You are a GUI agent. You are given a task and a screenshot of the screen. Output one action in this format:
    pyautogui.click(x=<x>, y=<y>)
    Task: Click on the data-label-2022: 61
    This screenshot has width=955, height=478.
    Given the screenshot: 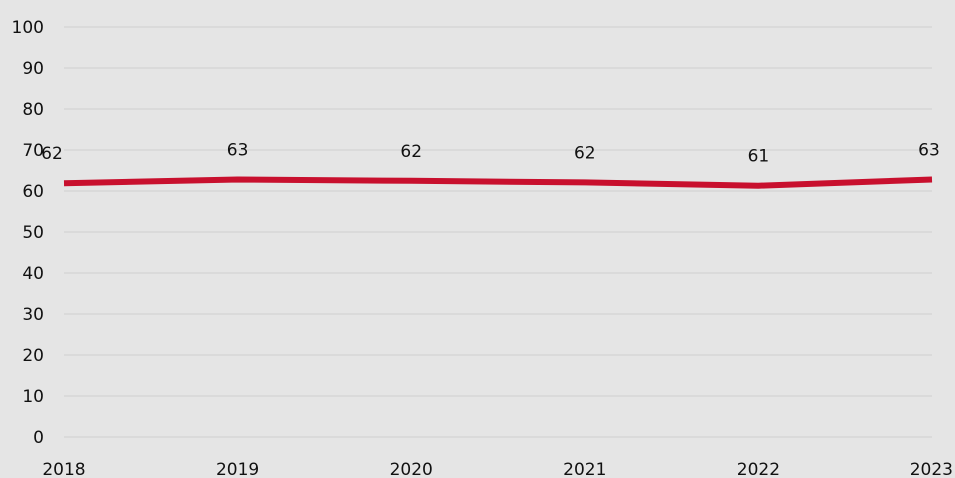 What is the action you would take?
    pyautogui.click(x=759, y=157)
    